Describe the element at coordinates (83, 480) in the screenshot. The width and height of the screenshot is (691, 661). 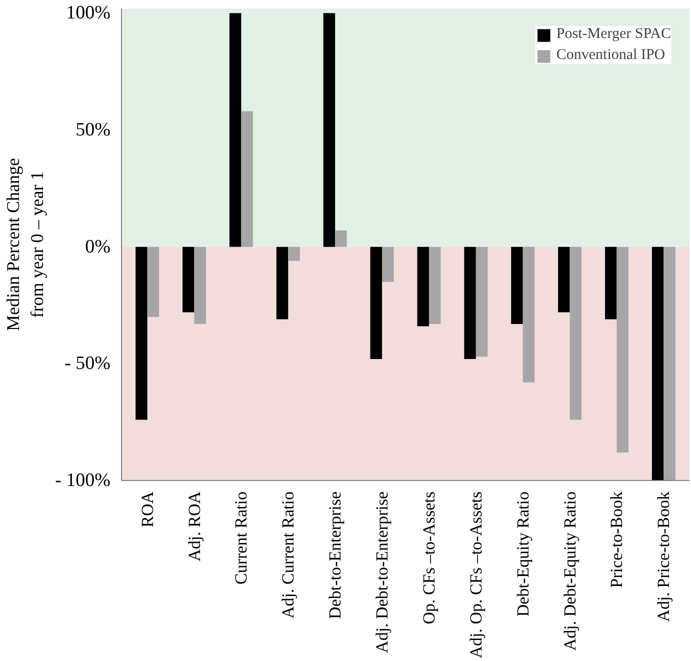
I see `y-tick-label: - 100%` at that location.